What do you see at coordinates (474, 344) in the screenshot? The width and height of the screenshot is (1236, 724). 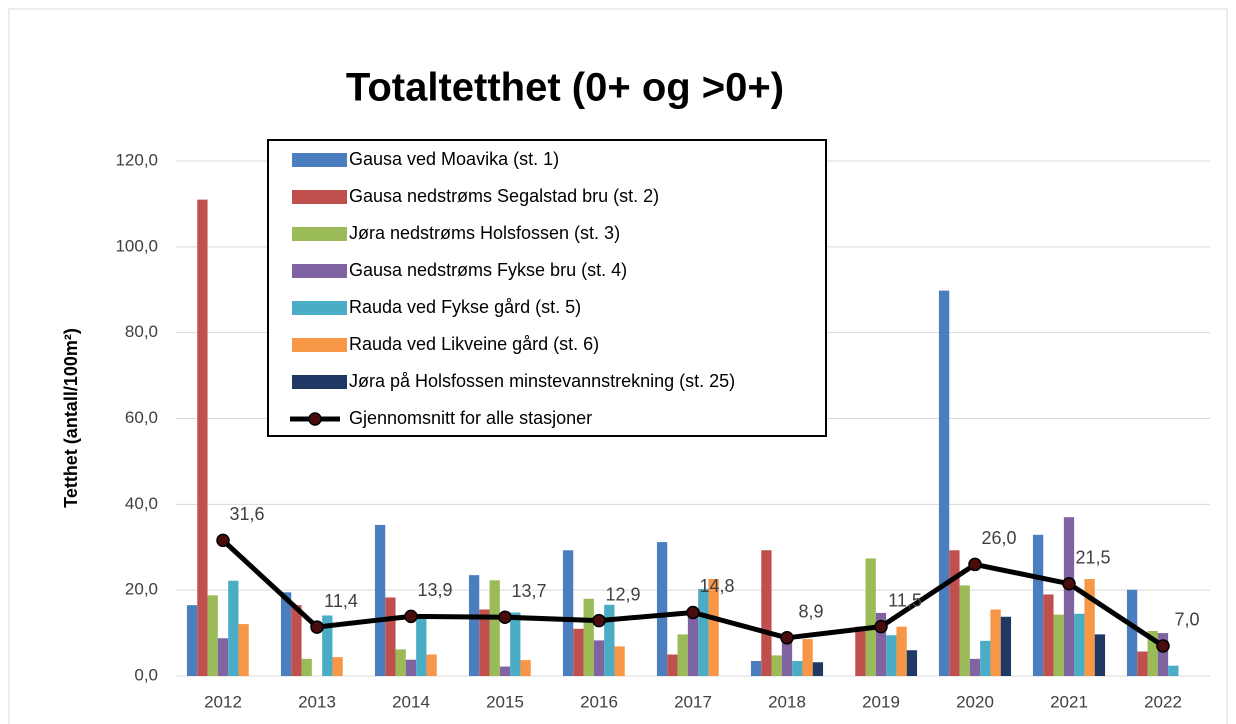 I see `legend-label: Rauda ved Likveine gård (st. 6)` at bounding box center [474, 344].